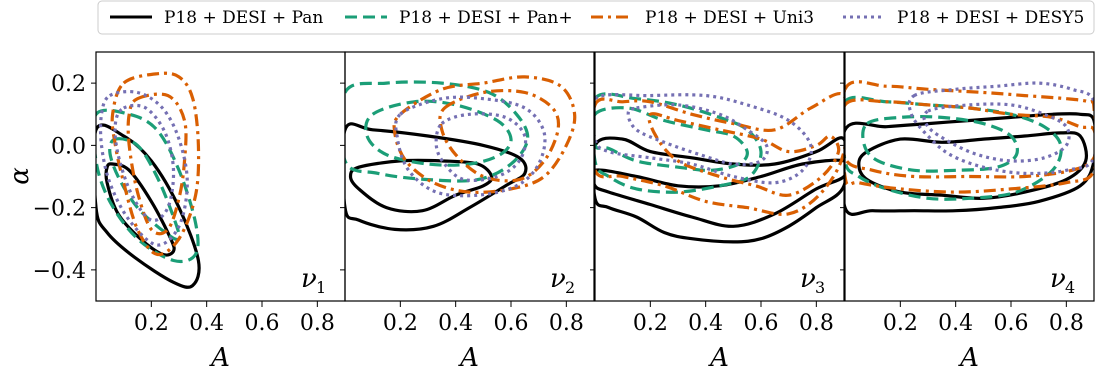 This screenshot has height=376, width=1097. Describe the element at coordinates (1070, 287) in the screenshot. I see `panel-tag-subscript: 4` at that location.